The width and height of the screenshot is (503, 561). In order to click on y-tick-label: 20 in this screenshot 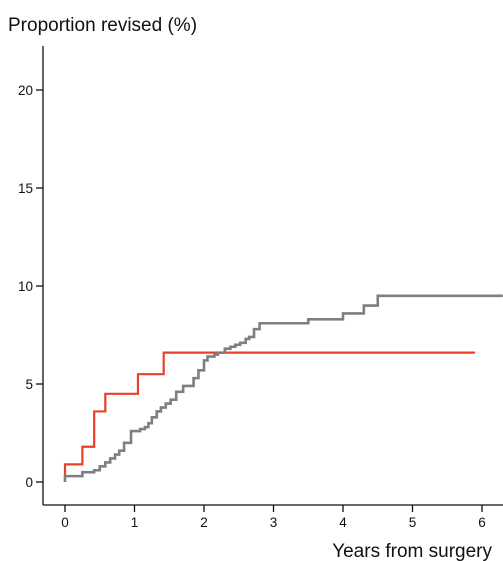, I will do `click(25, 90)`.